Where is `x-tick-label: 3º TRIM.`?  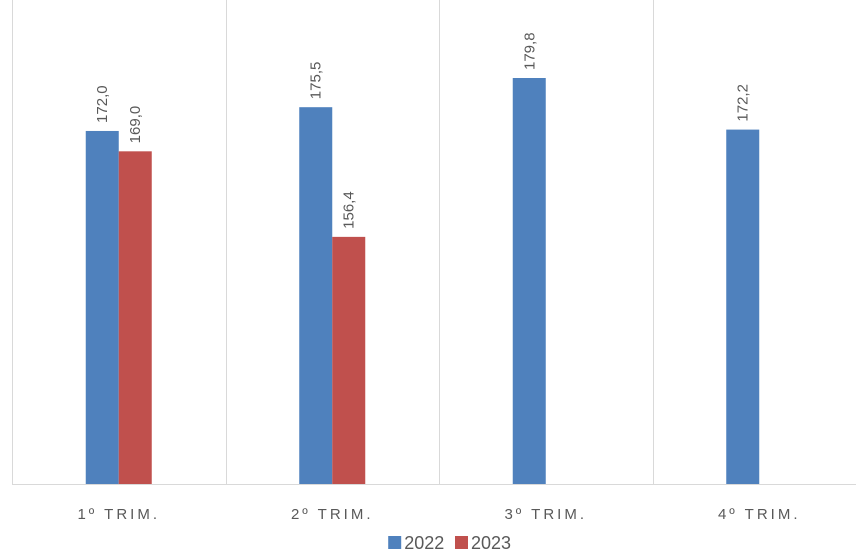 x-tick-label: 3º TRIM. is located at coordinates (545, 514).